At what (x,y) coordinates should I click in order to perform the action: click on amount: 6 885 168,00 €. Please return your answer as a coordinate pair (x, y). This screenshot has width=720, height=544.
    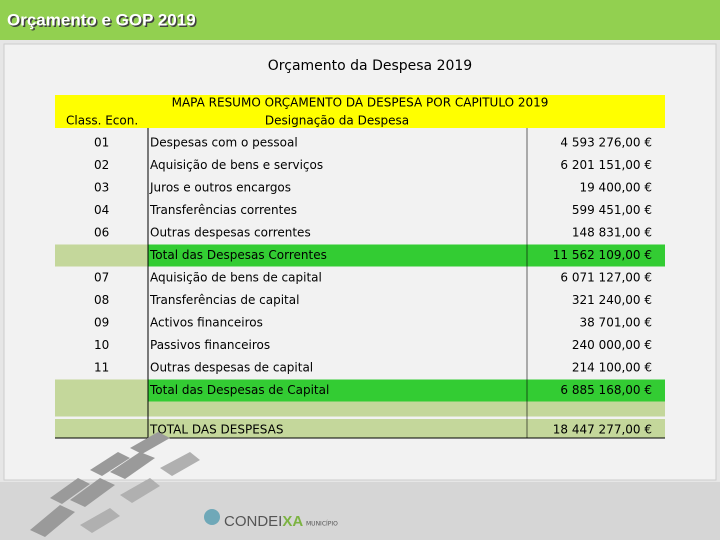
    Looking at the image, I should click on (606, 390).